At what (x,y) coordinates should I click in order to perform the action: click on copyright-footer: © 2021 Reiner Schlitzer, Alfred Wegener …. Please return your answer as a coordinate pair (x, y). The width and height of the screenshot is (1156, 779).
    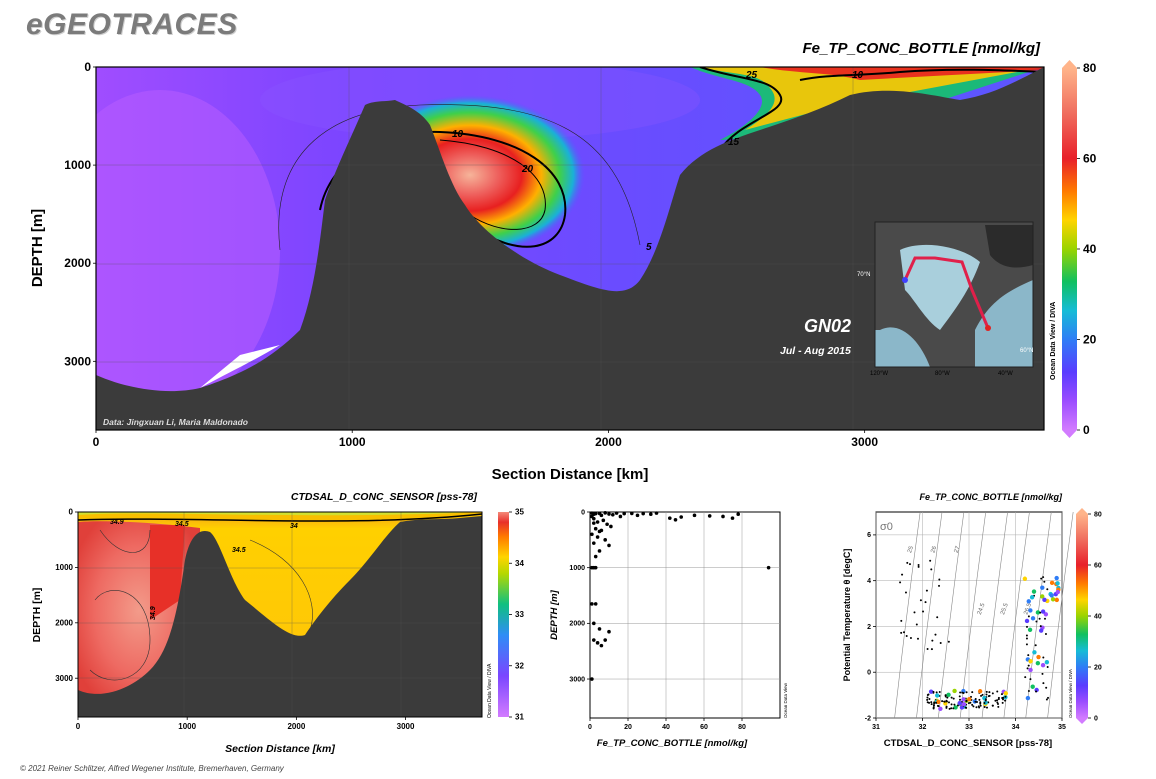
    Looking at the image, I should click on (152, 768).